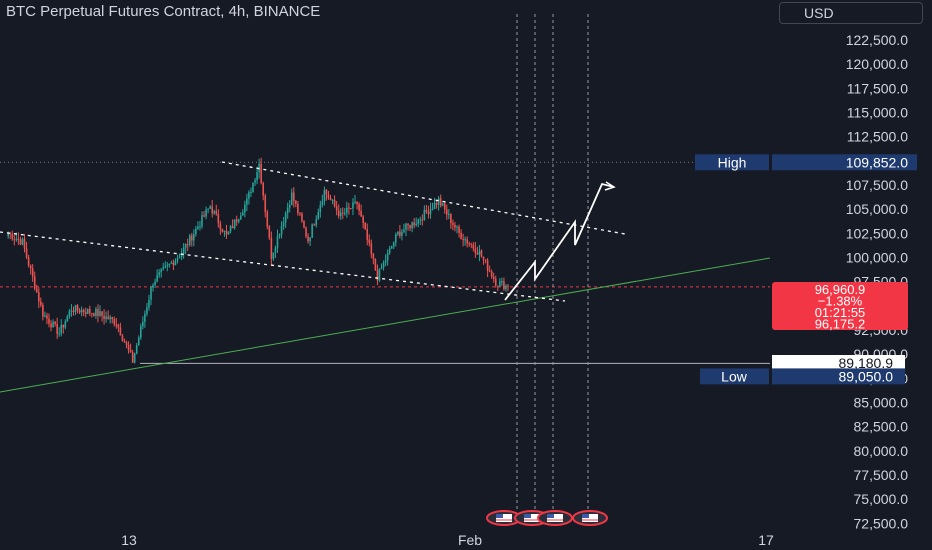  What do you see at coordinates (734, 376) in the screenshot?
I see `low-label-text: Low` at bounding box center [734, 376].